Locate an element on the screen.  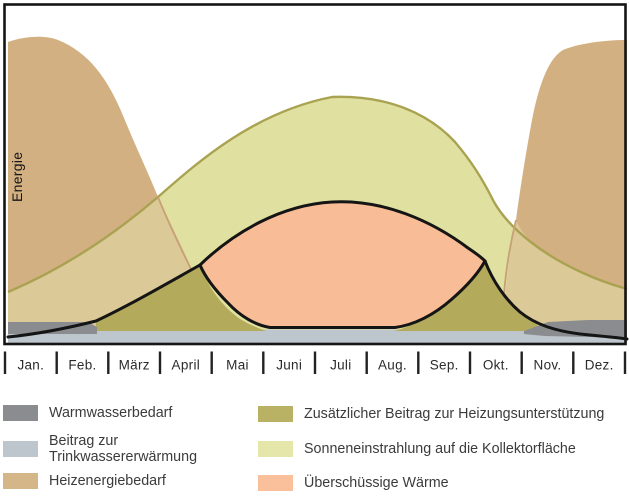
axis-ticks is located at coordinates (315, 362).